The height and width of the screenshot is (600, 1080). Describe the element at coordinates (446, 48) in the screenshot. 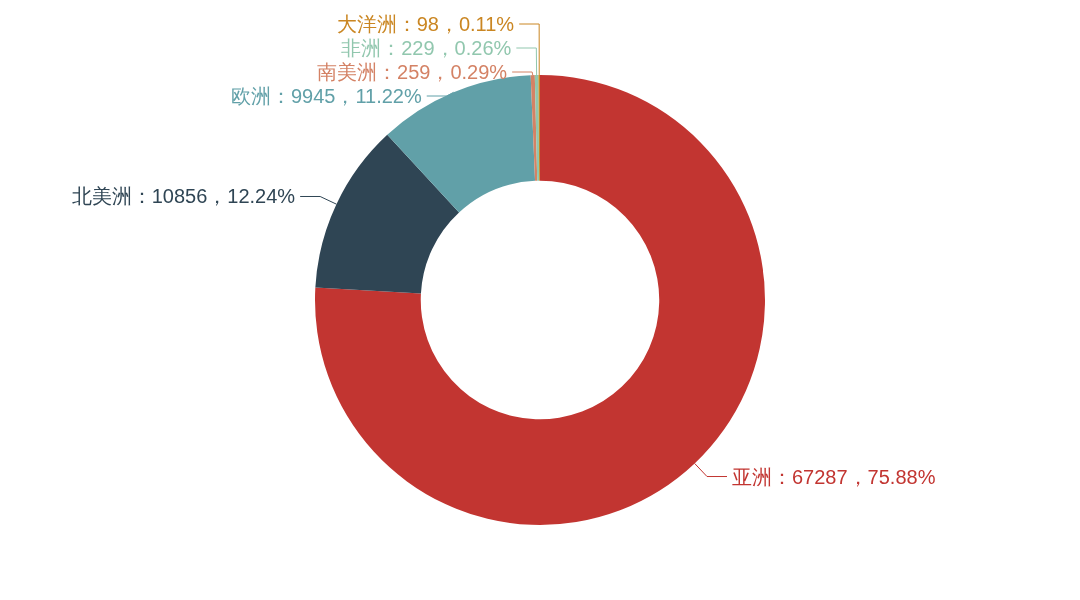

I see `data-label: ：229，0.26%` at that location.